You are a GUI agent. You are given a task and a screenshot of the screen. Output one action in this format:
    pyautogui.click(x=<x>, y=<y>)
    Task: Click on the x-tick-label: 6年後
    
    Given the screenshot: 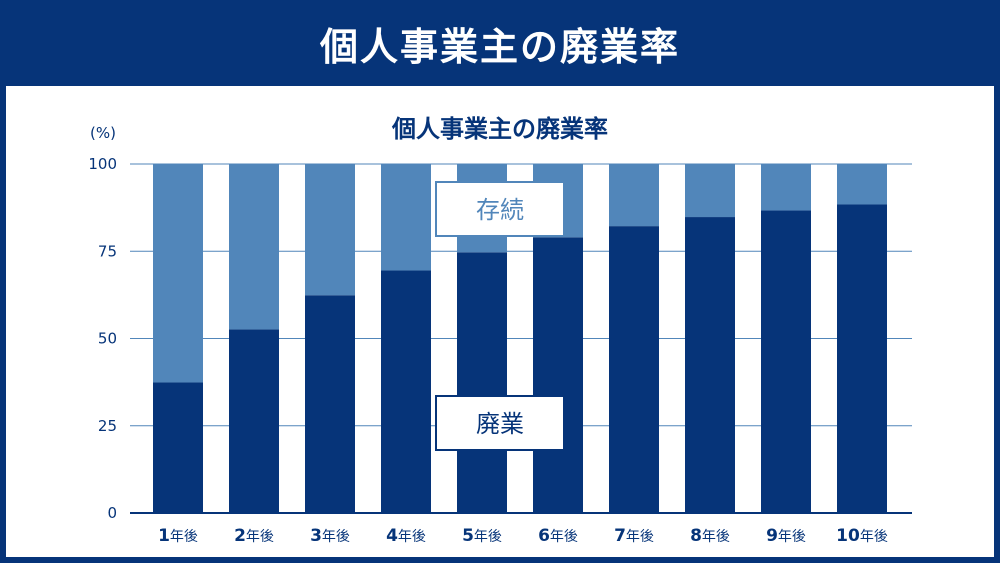 What is the action you would take?
    pyautogui.click(x=558, y=536)
    